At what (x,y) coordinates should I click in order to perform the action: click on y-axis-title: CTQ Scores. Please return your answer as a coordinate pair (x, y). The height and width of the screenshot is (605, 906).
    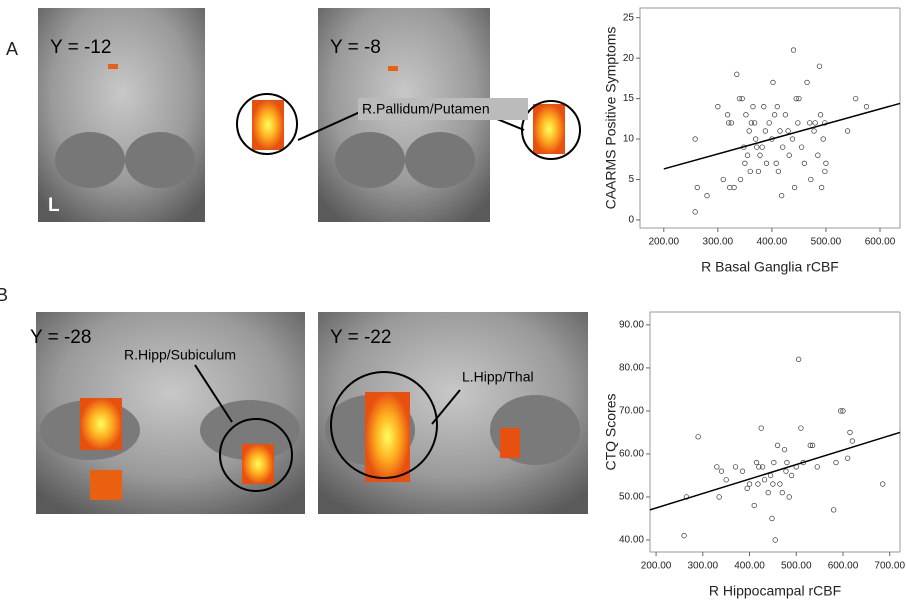
    Looking at the image, I should click on (611, 431).